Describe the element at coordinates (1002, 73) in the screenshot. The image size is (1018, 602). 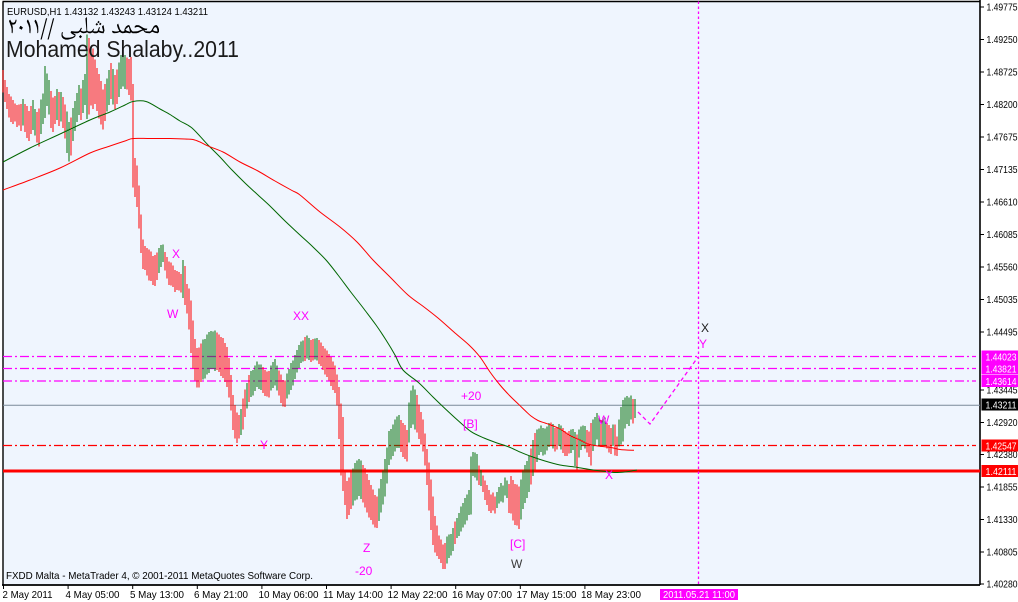
I see `svg-text: 1.48725` at that location.